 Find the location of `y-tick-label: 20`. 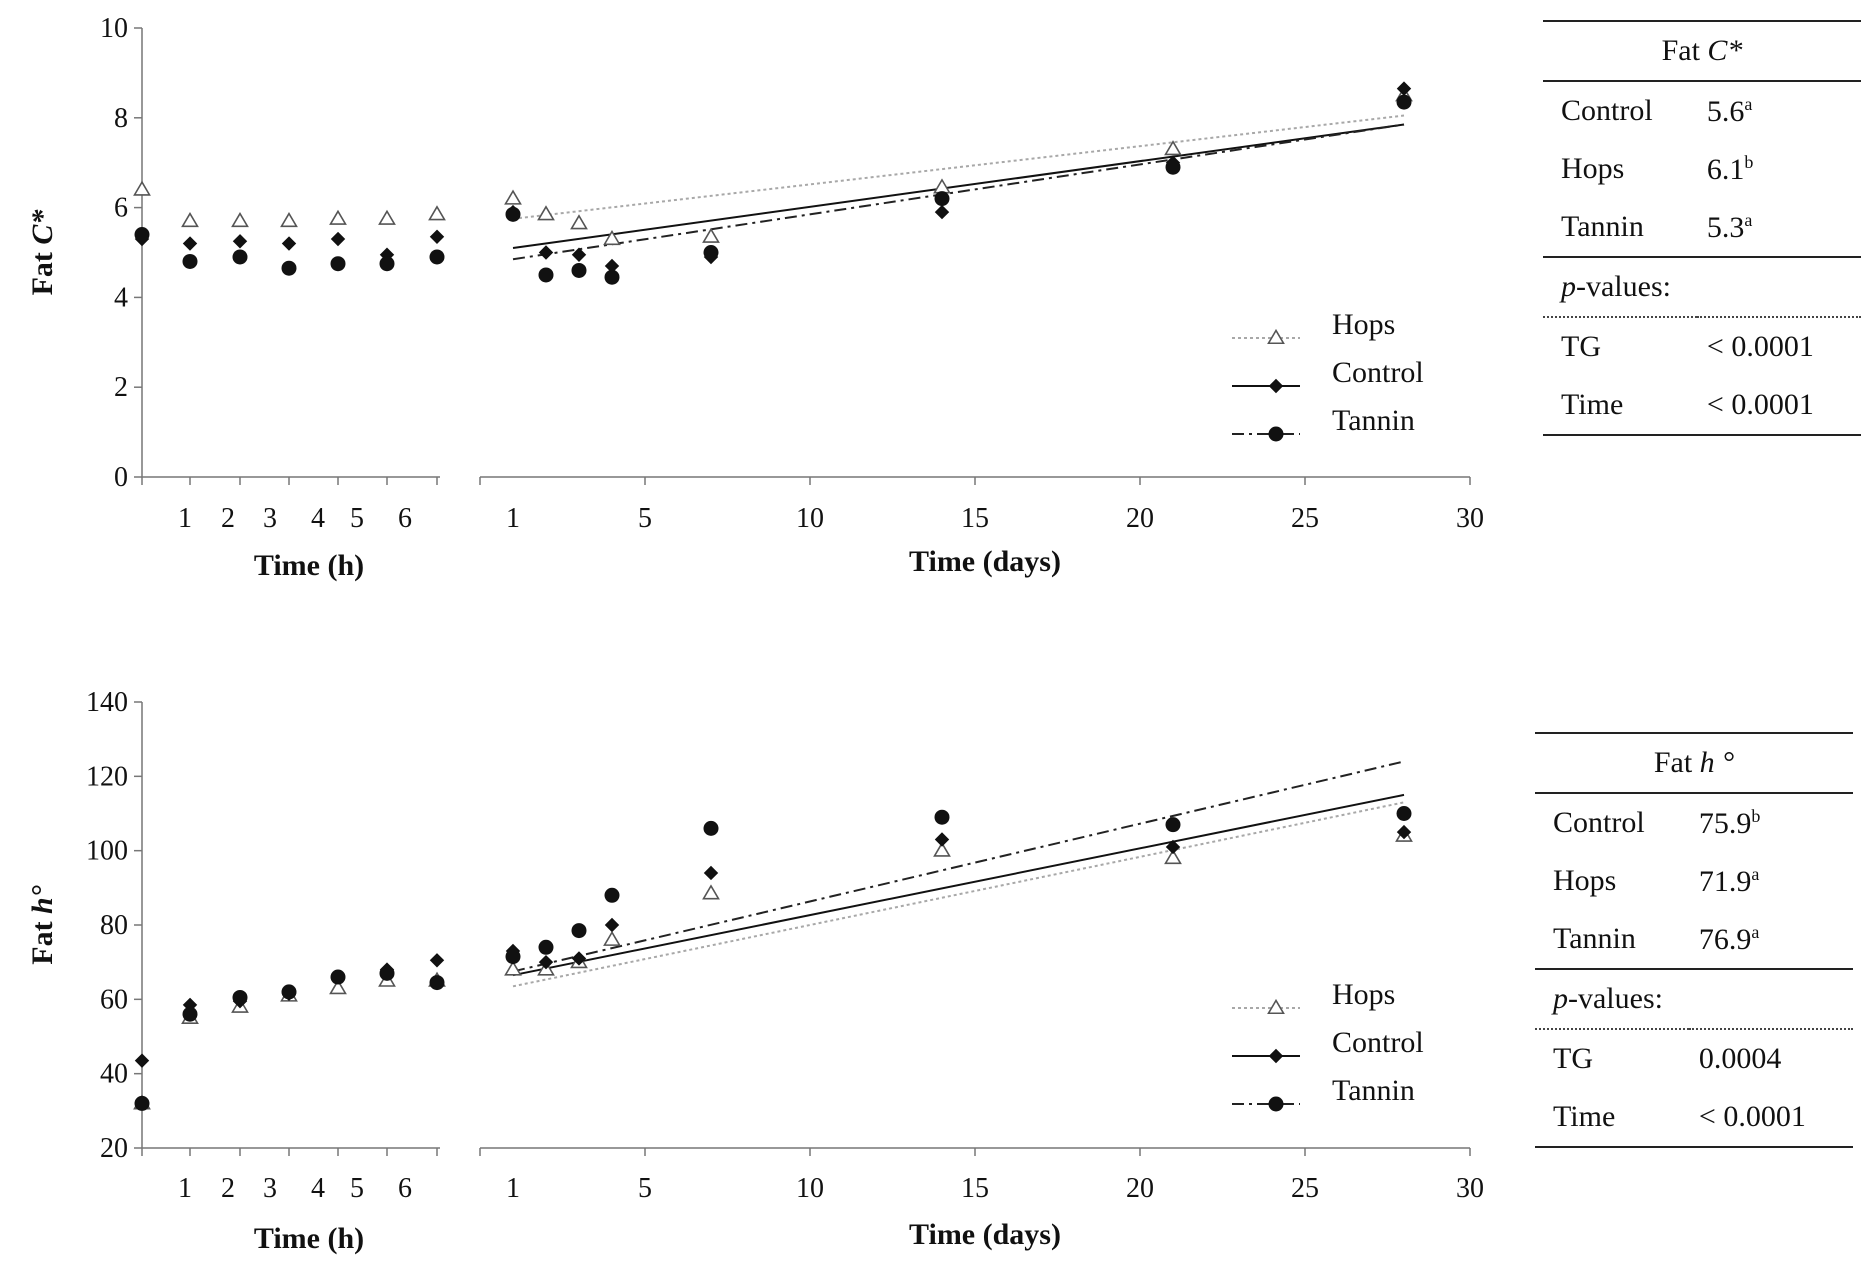

y-tick-label: 20 is located at coordinates (114, 1148).